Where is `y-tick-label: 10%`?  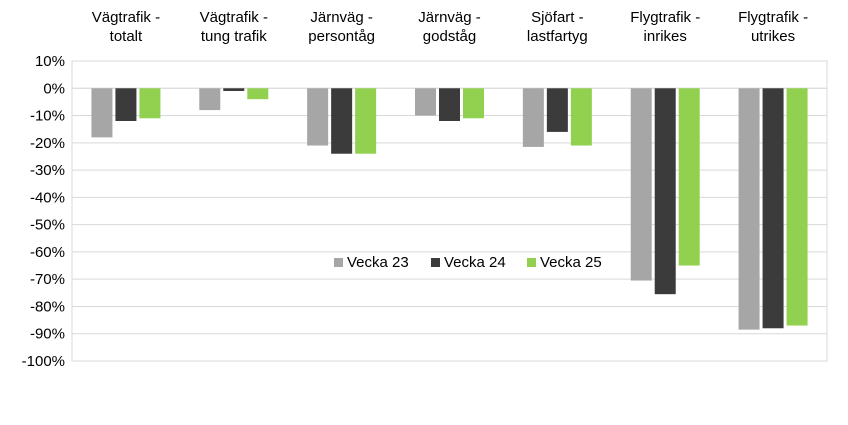
y-tick-label: 10% is located at coordinates (50, 61).